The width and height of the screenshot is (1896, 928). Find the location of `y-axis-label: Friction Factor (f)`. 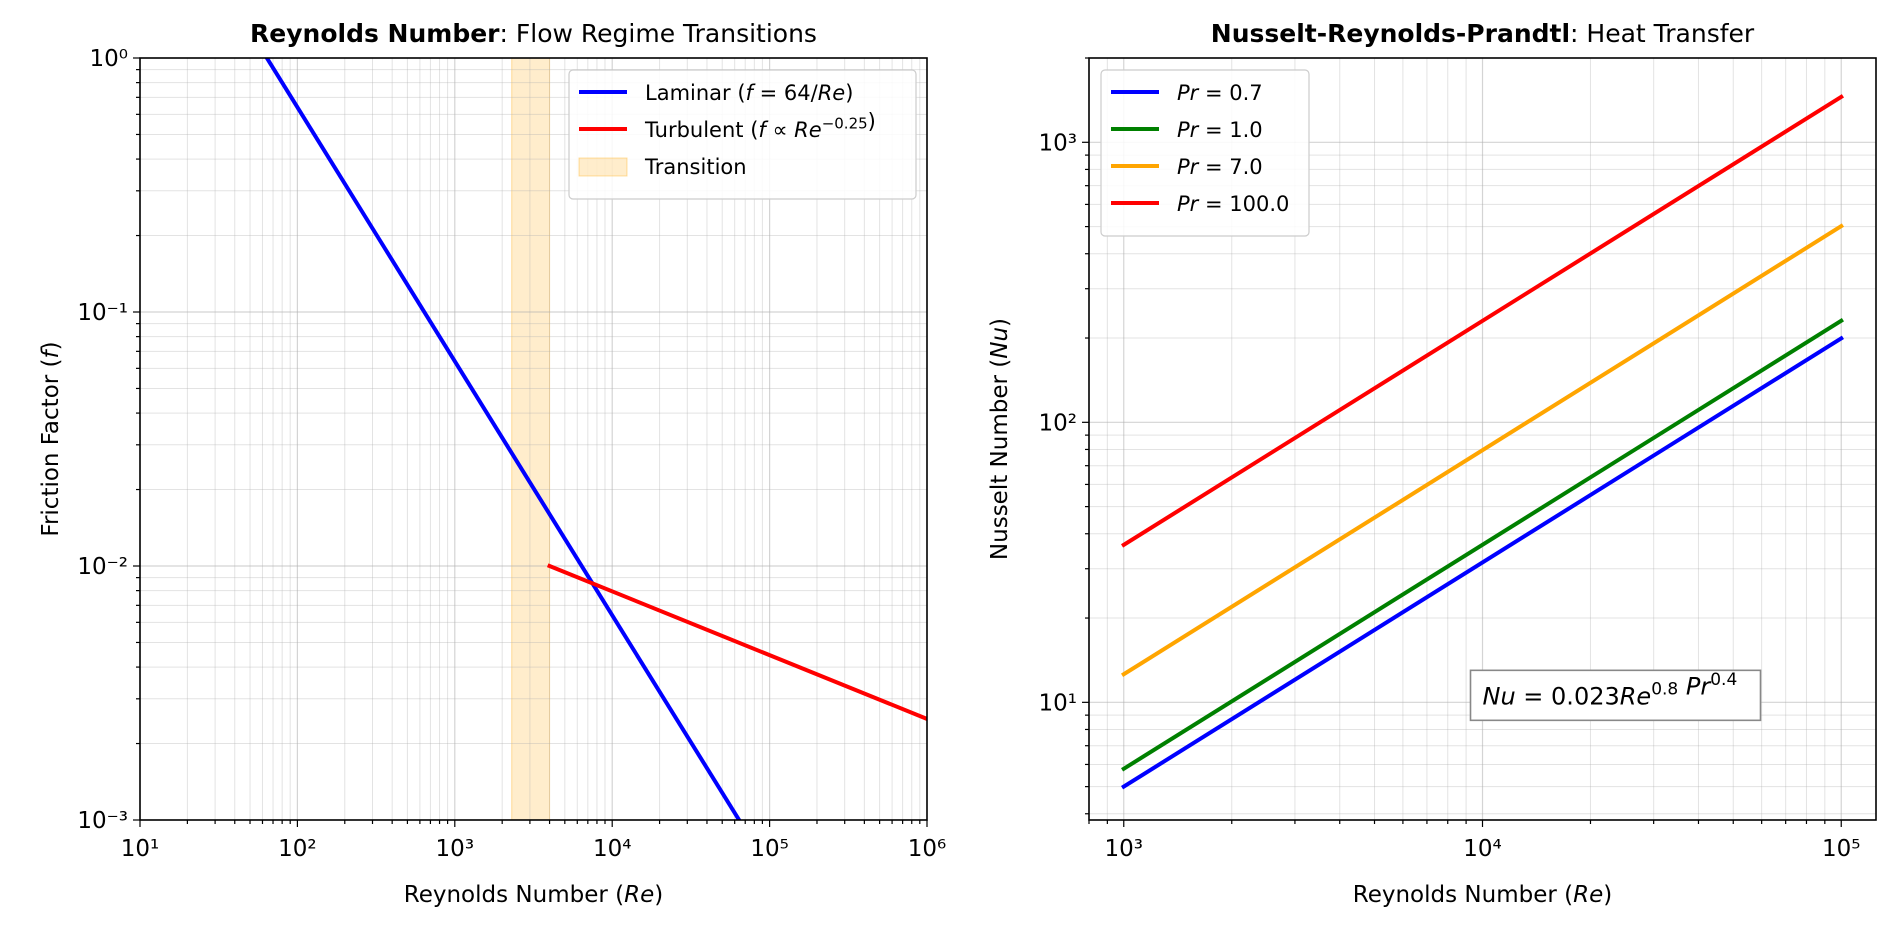

y-axis-label: Friction Factor (f) is located at coordinates (51, 438).